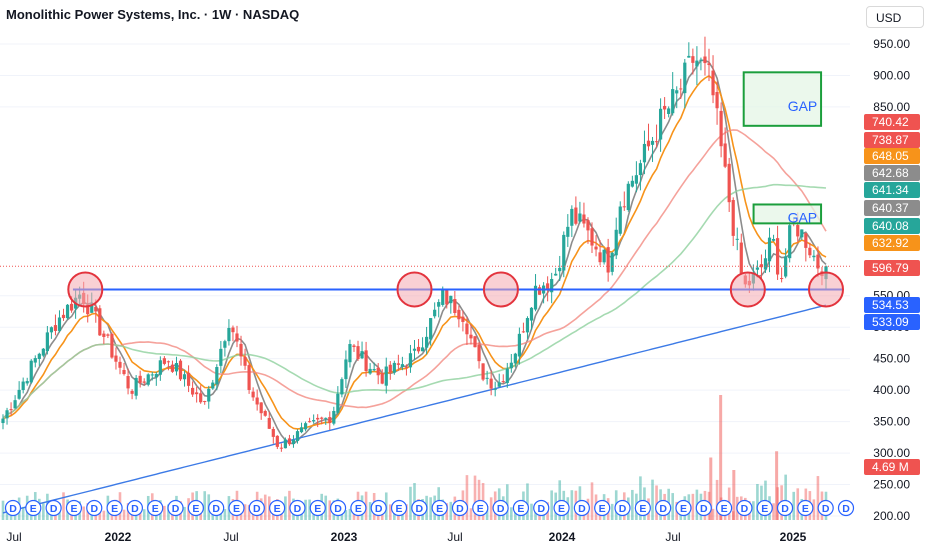  What do you see at coordinates (891, 516) in the screenshot?
I see `price-tick-label: 200.00` at bounding box center [891, 516].